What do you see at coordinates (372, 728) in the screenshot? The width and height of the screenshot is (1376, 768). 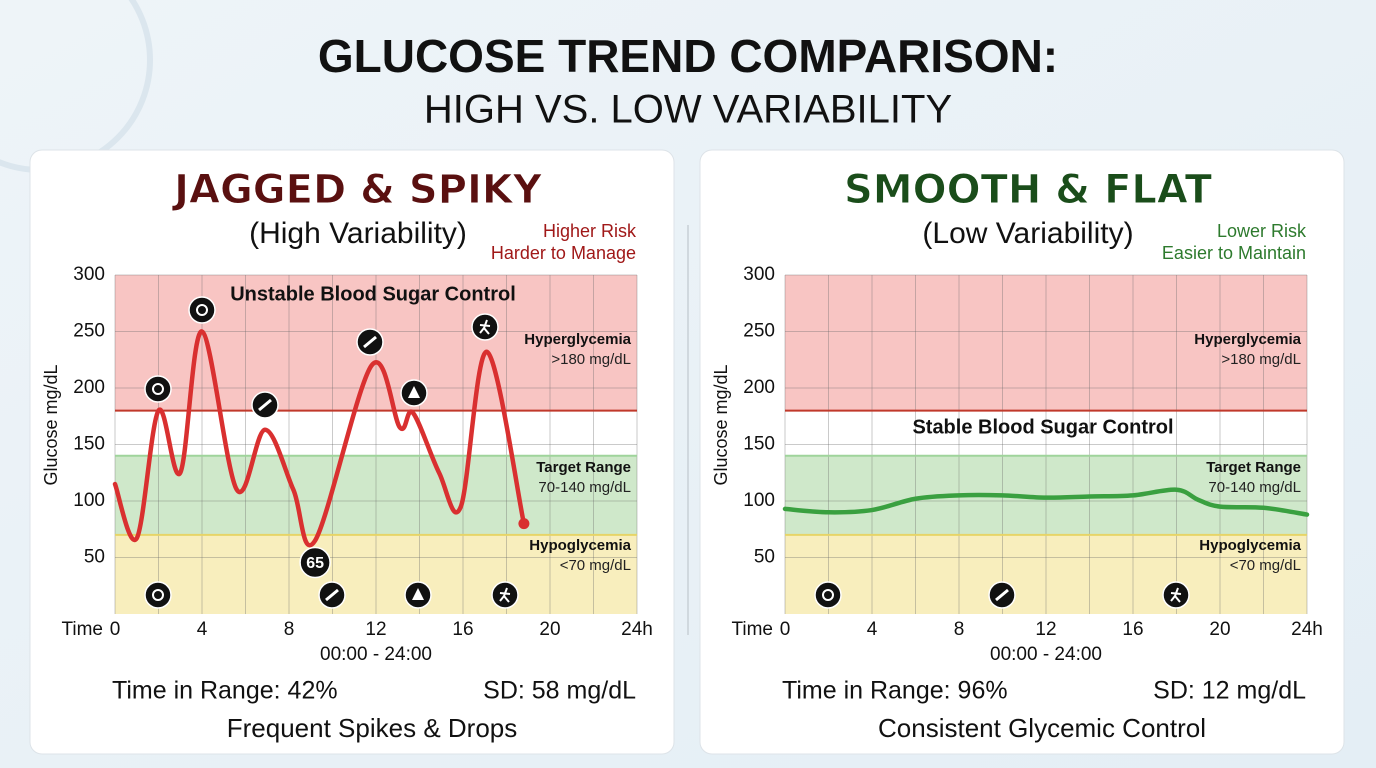 I see `caption: Frequent Spikes & Drops` at bounding box center [372, 728].